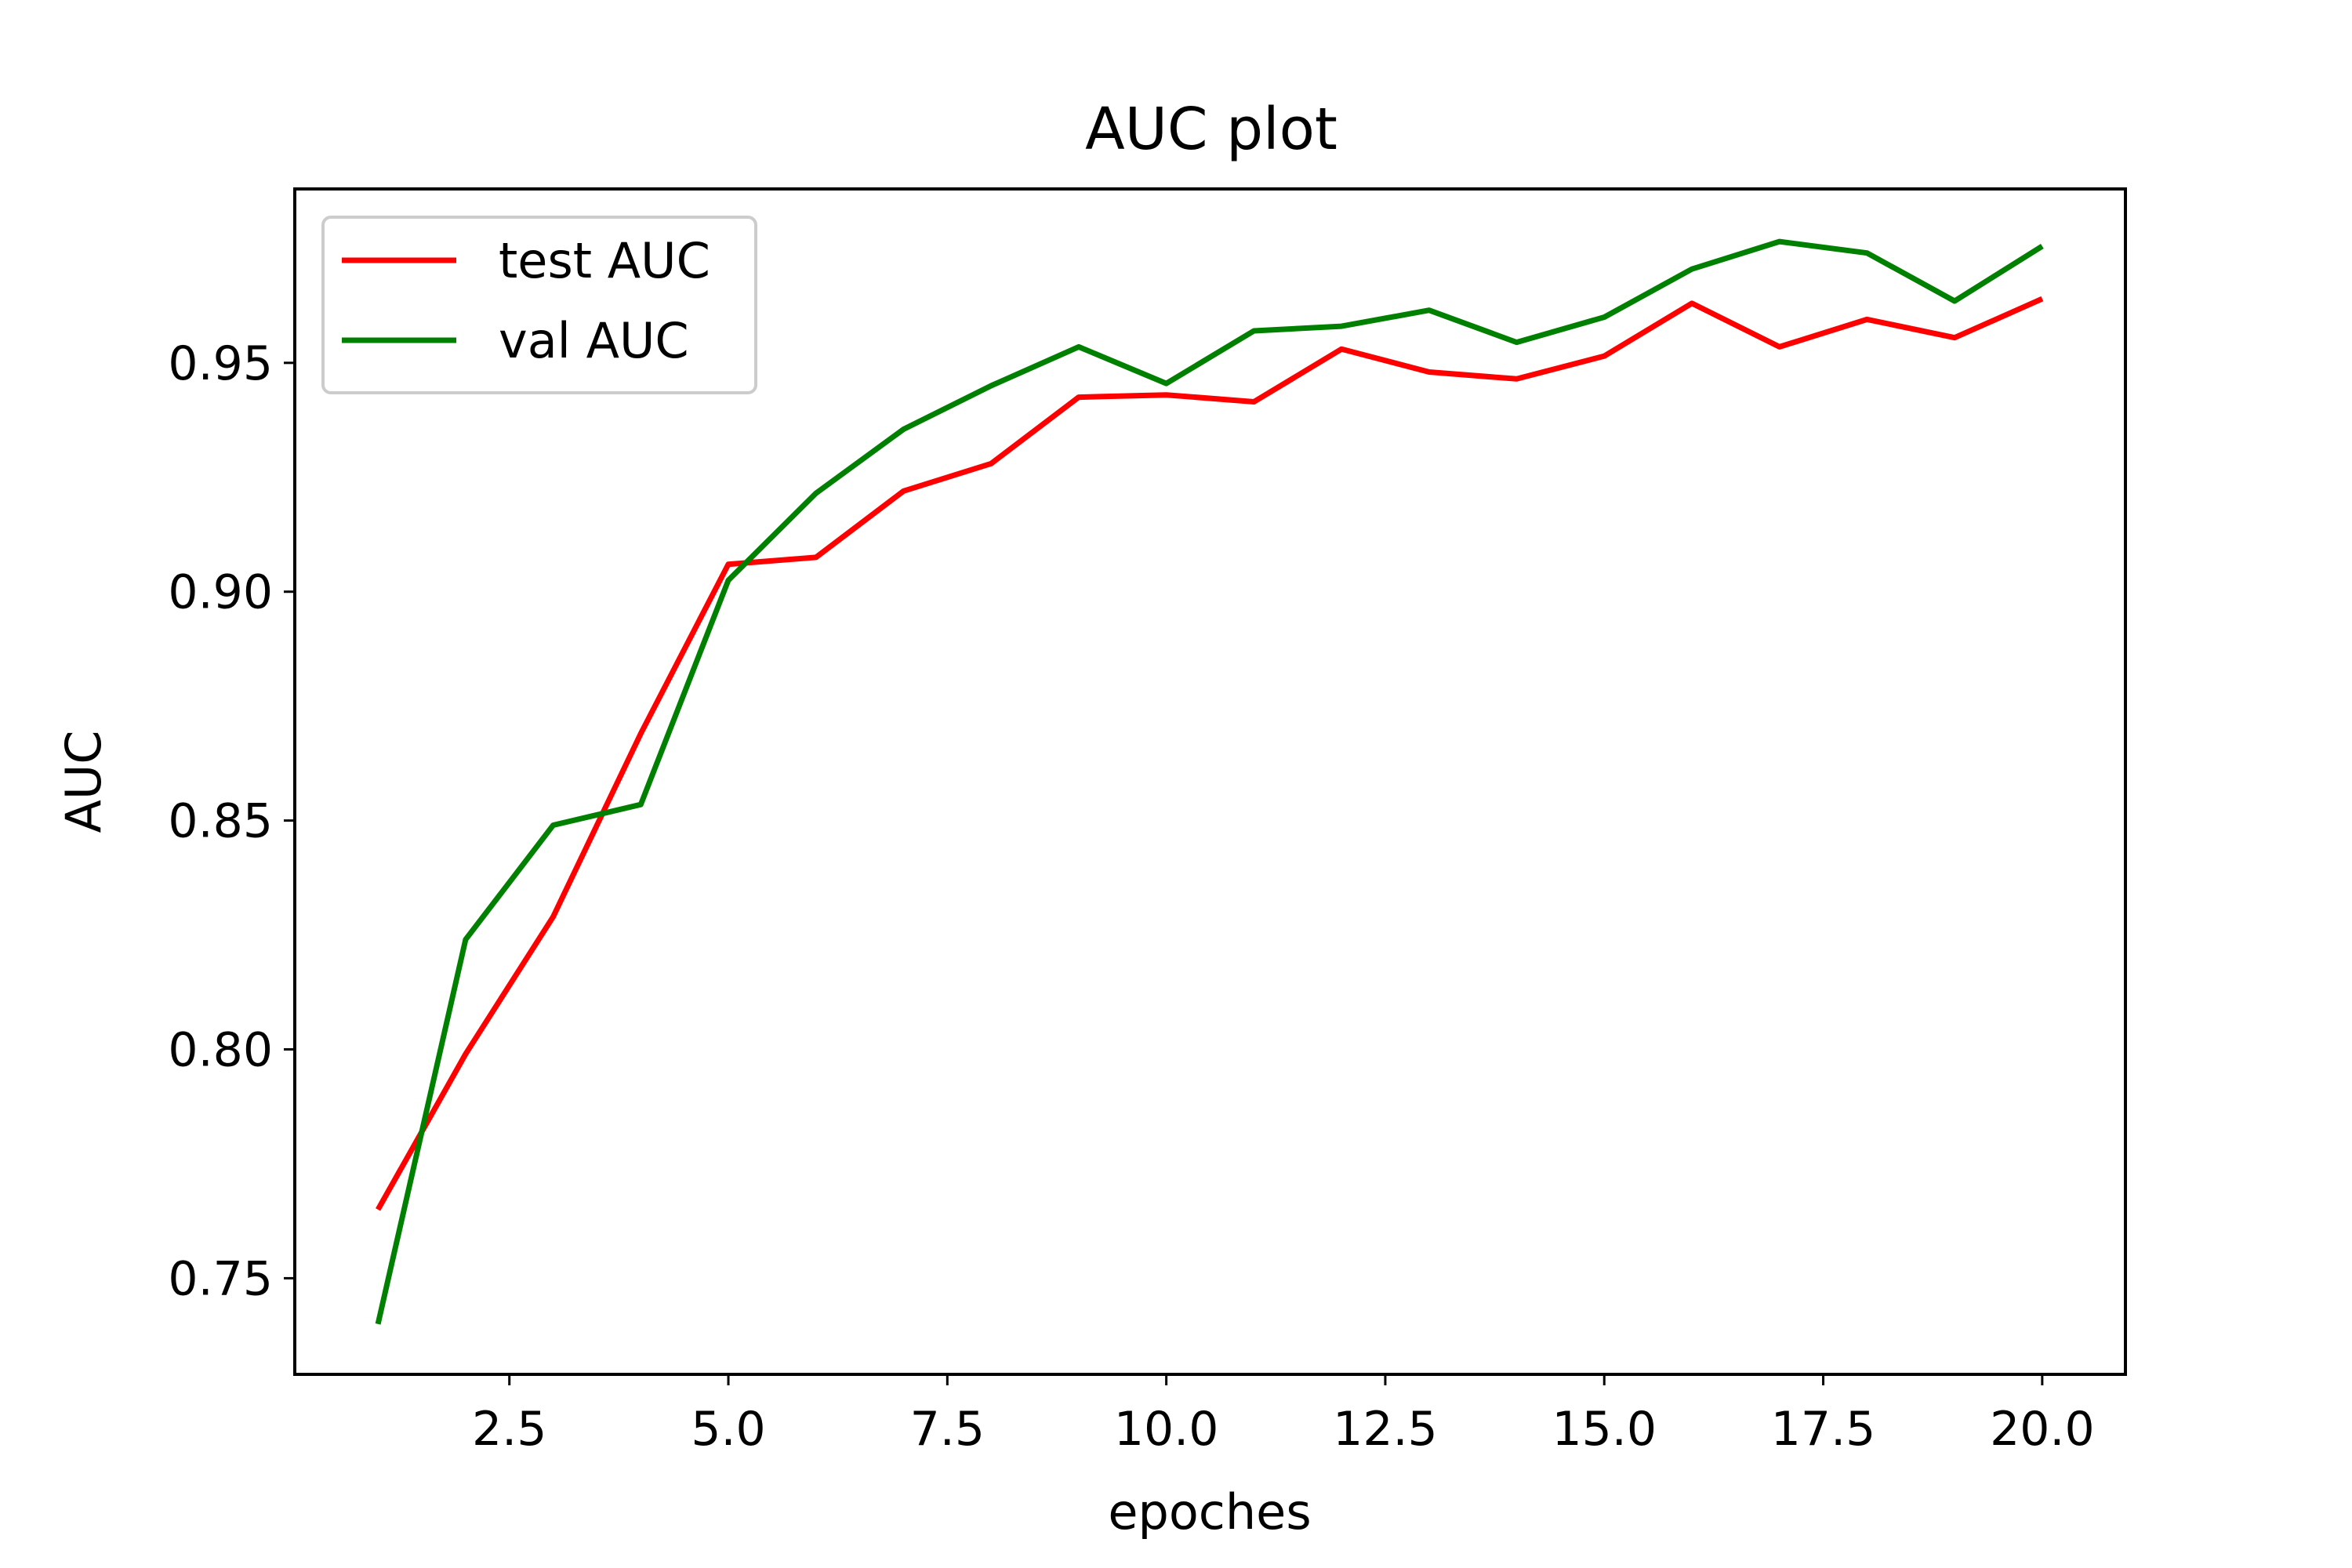 This screenshot has width=2352, height=1568. I want to click on y-tick-label: 0.85, so click(220, 821).